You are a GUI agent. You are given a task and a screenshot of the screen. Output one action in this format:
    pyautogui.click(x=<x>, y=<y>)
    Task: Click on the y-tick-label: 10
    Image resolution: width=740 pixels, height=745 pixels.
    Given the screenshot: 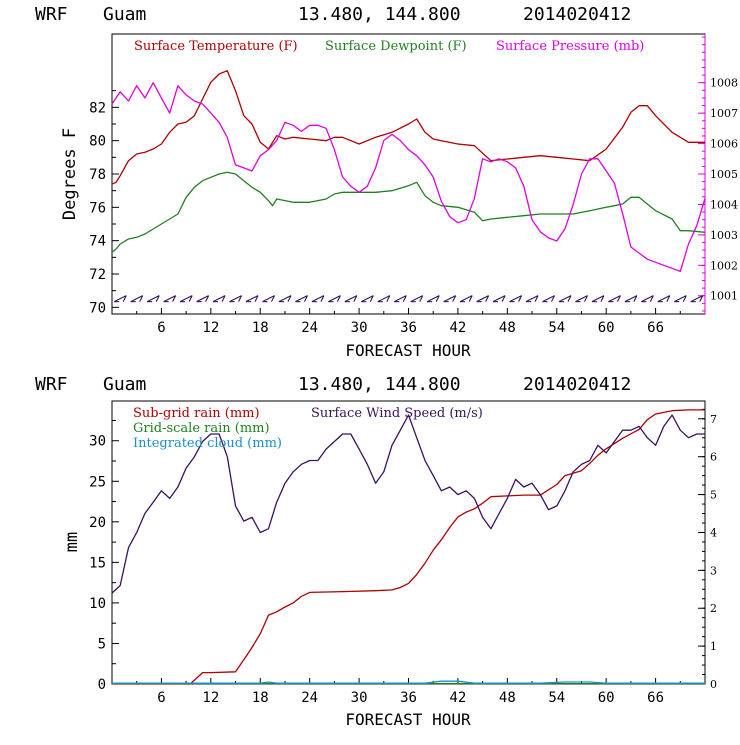 What is the action you would take?
    pyautogui.click(x=97, y=604)
    